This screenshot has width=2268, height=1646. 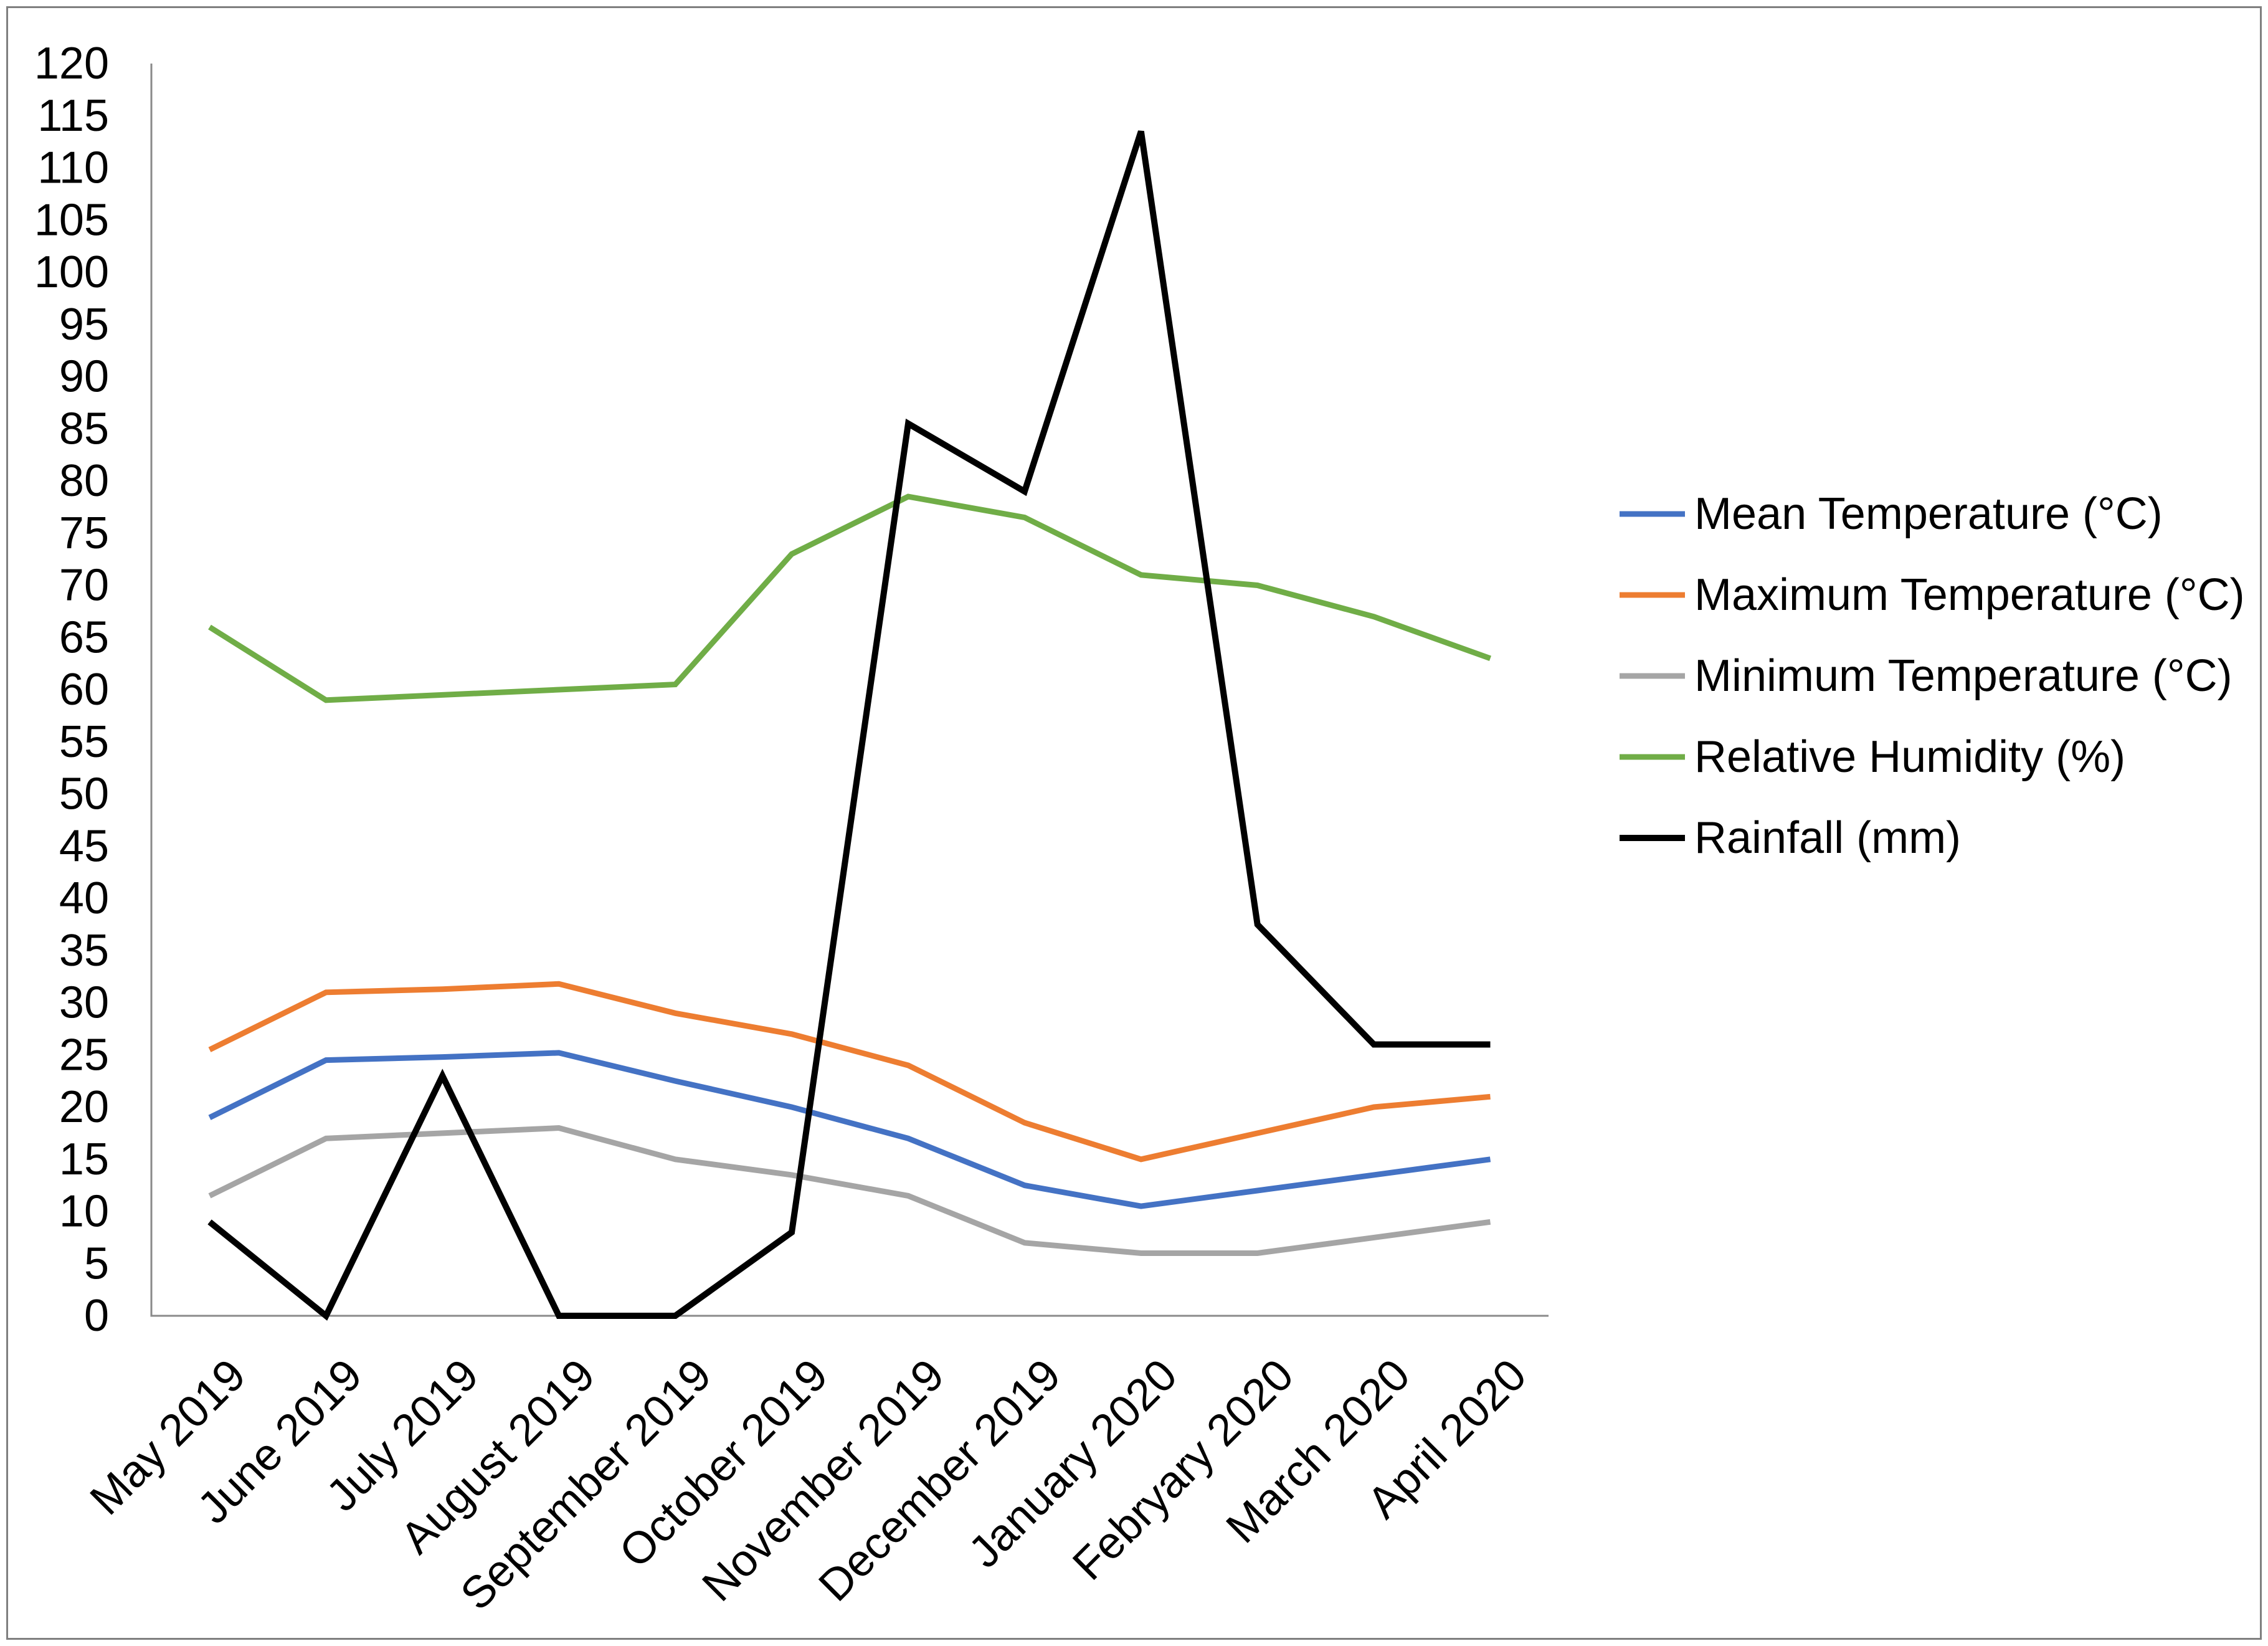 What do you see at coordinates (71, 64) in the screenshot?
I see `y-tick-label-120: 120` at bounding box center [71, 64].